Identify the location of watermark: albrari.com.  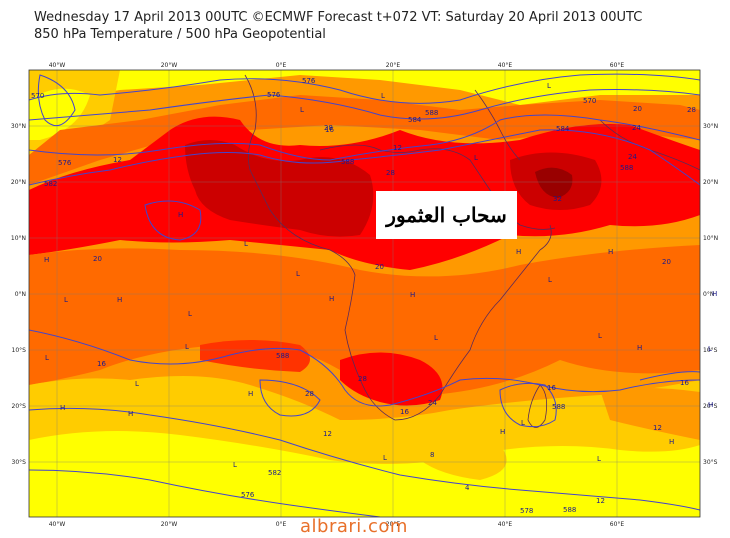
(354, 526).